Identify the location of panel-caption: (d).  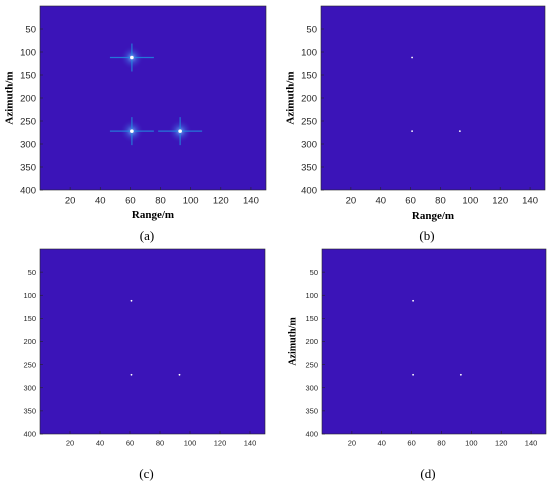
(427, 473).